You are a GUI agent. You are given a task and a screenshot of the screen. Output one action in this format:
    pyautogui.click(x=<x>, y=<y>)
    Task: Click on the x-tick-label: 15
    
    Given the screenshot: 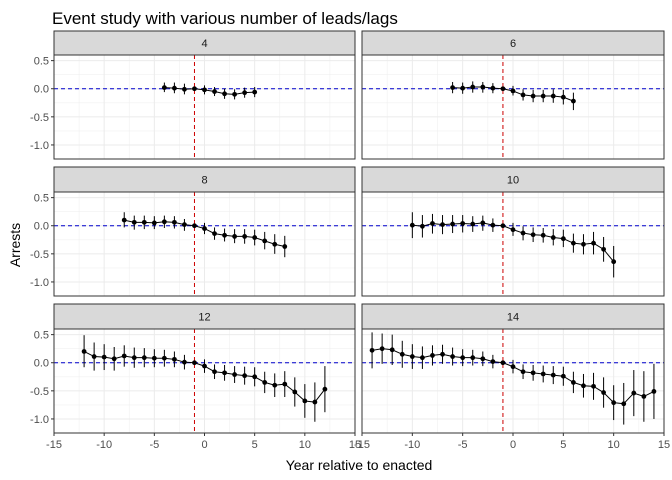 What is the action you would take?
    pyautogui.click(x=355, y=445)
    